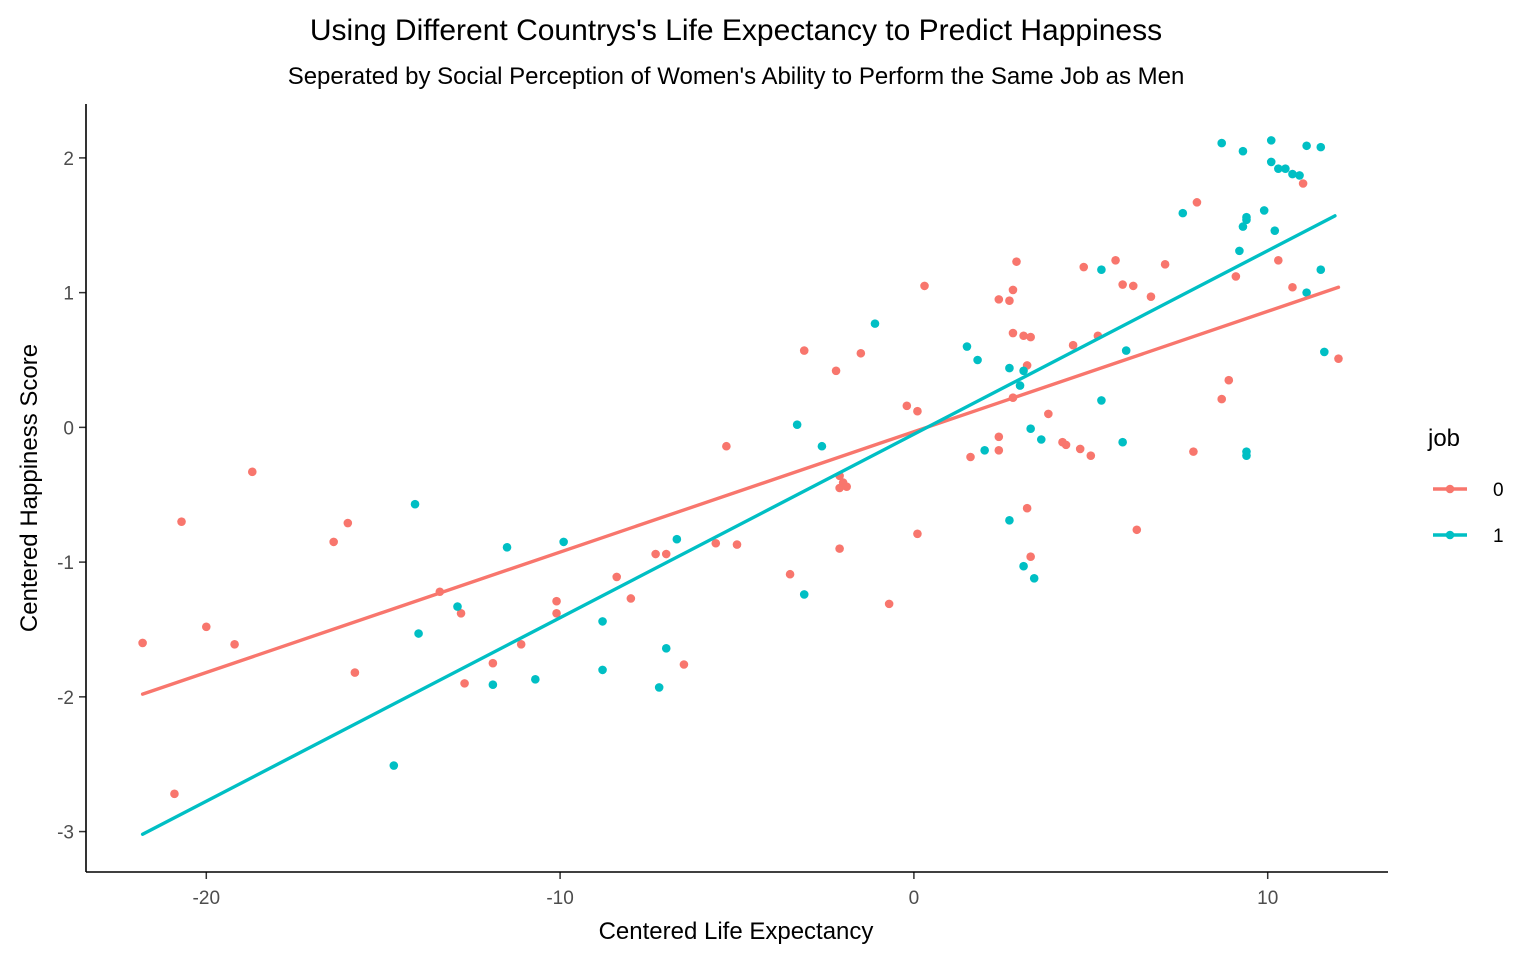  Describe the element at coordinates (1498, 490) in the screenshot. I see `legend-label: 0` at that location.